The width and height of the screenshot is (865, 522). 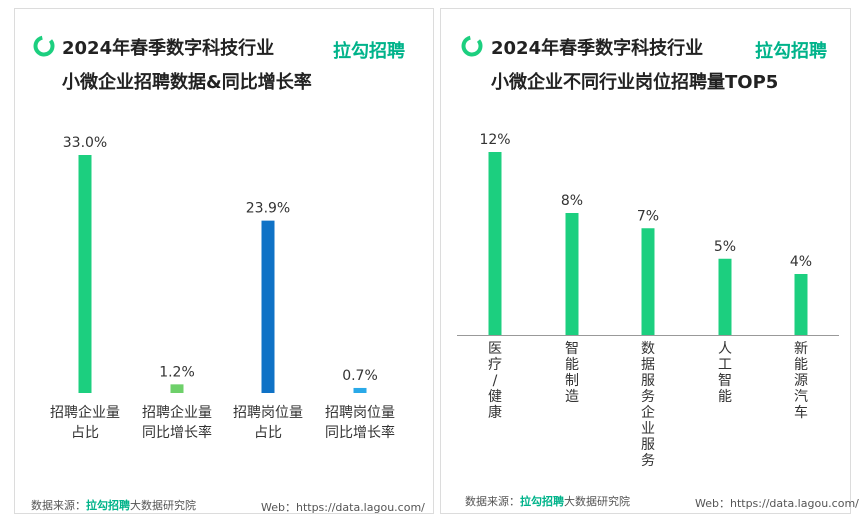 I want to click on category-label-2: 数据服务企业服务, so click(x=648, y=405).